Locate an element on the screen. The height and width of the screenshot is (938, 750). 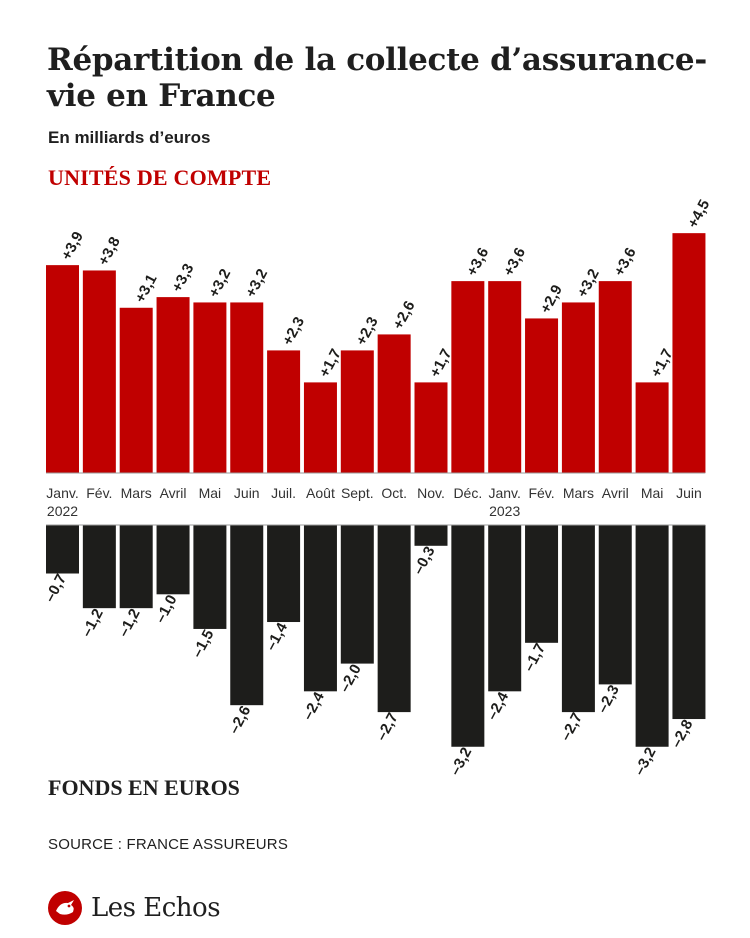
brand-logo: Les Echos is located at coordinates (134, 908).